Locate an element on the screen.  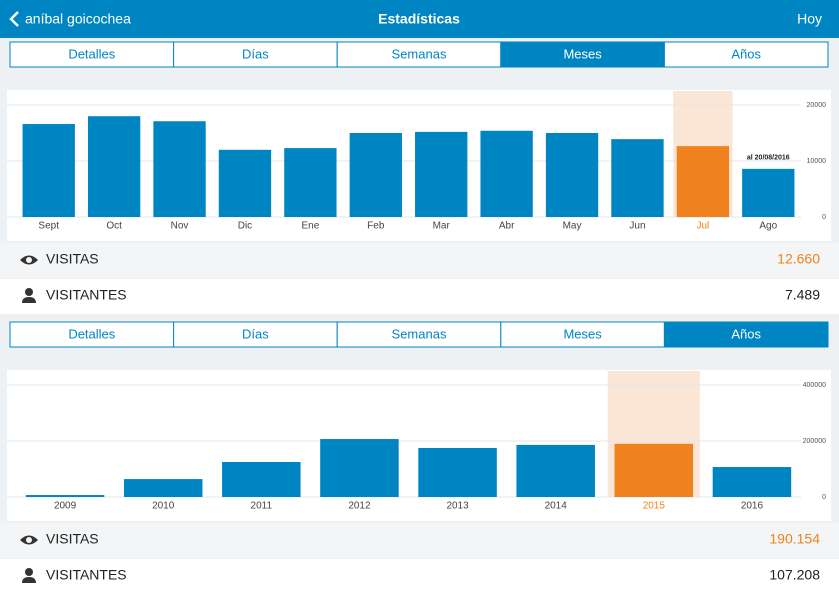
x-tick-label: 2011 is located at coordinates (262, 506).